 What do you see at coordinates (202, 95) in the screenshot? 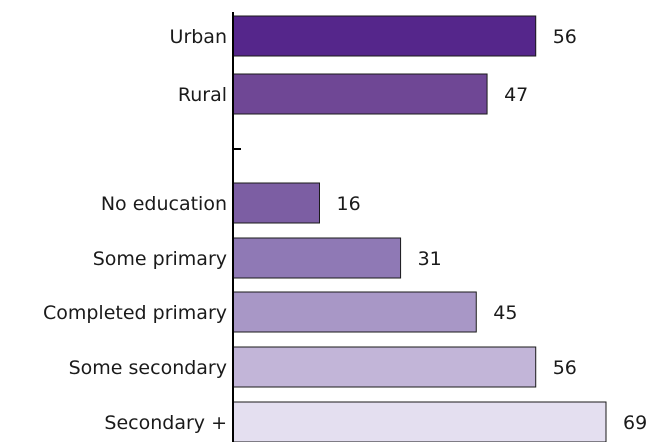
I see `category-label-rural: Rural` at bounding box center [202, 95].